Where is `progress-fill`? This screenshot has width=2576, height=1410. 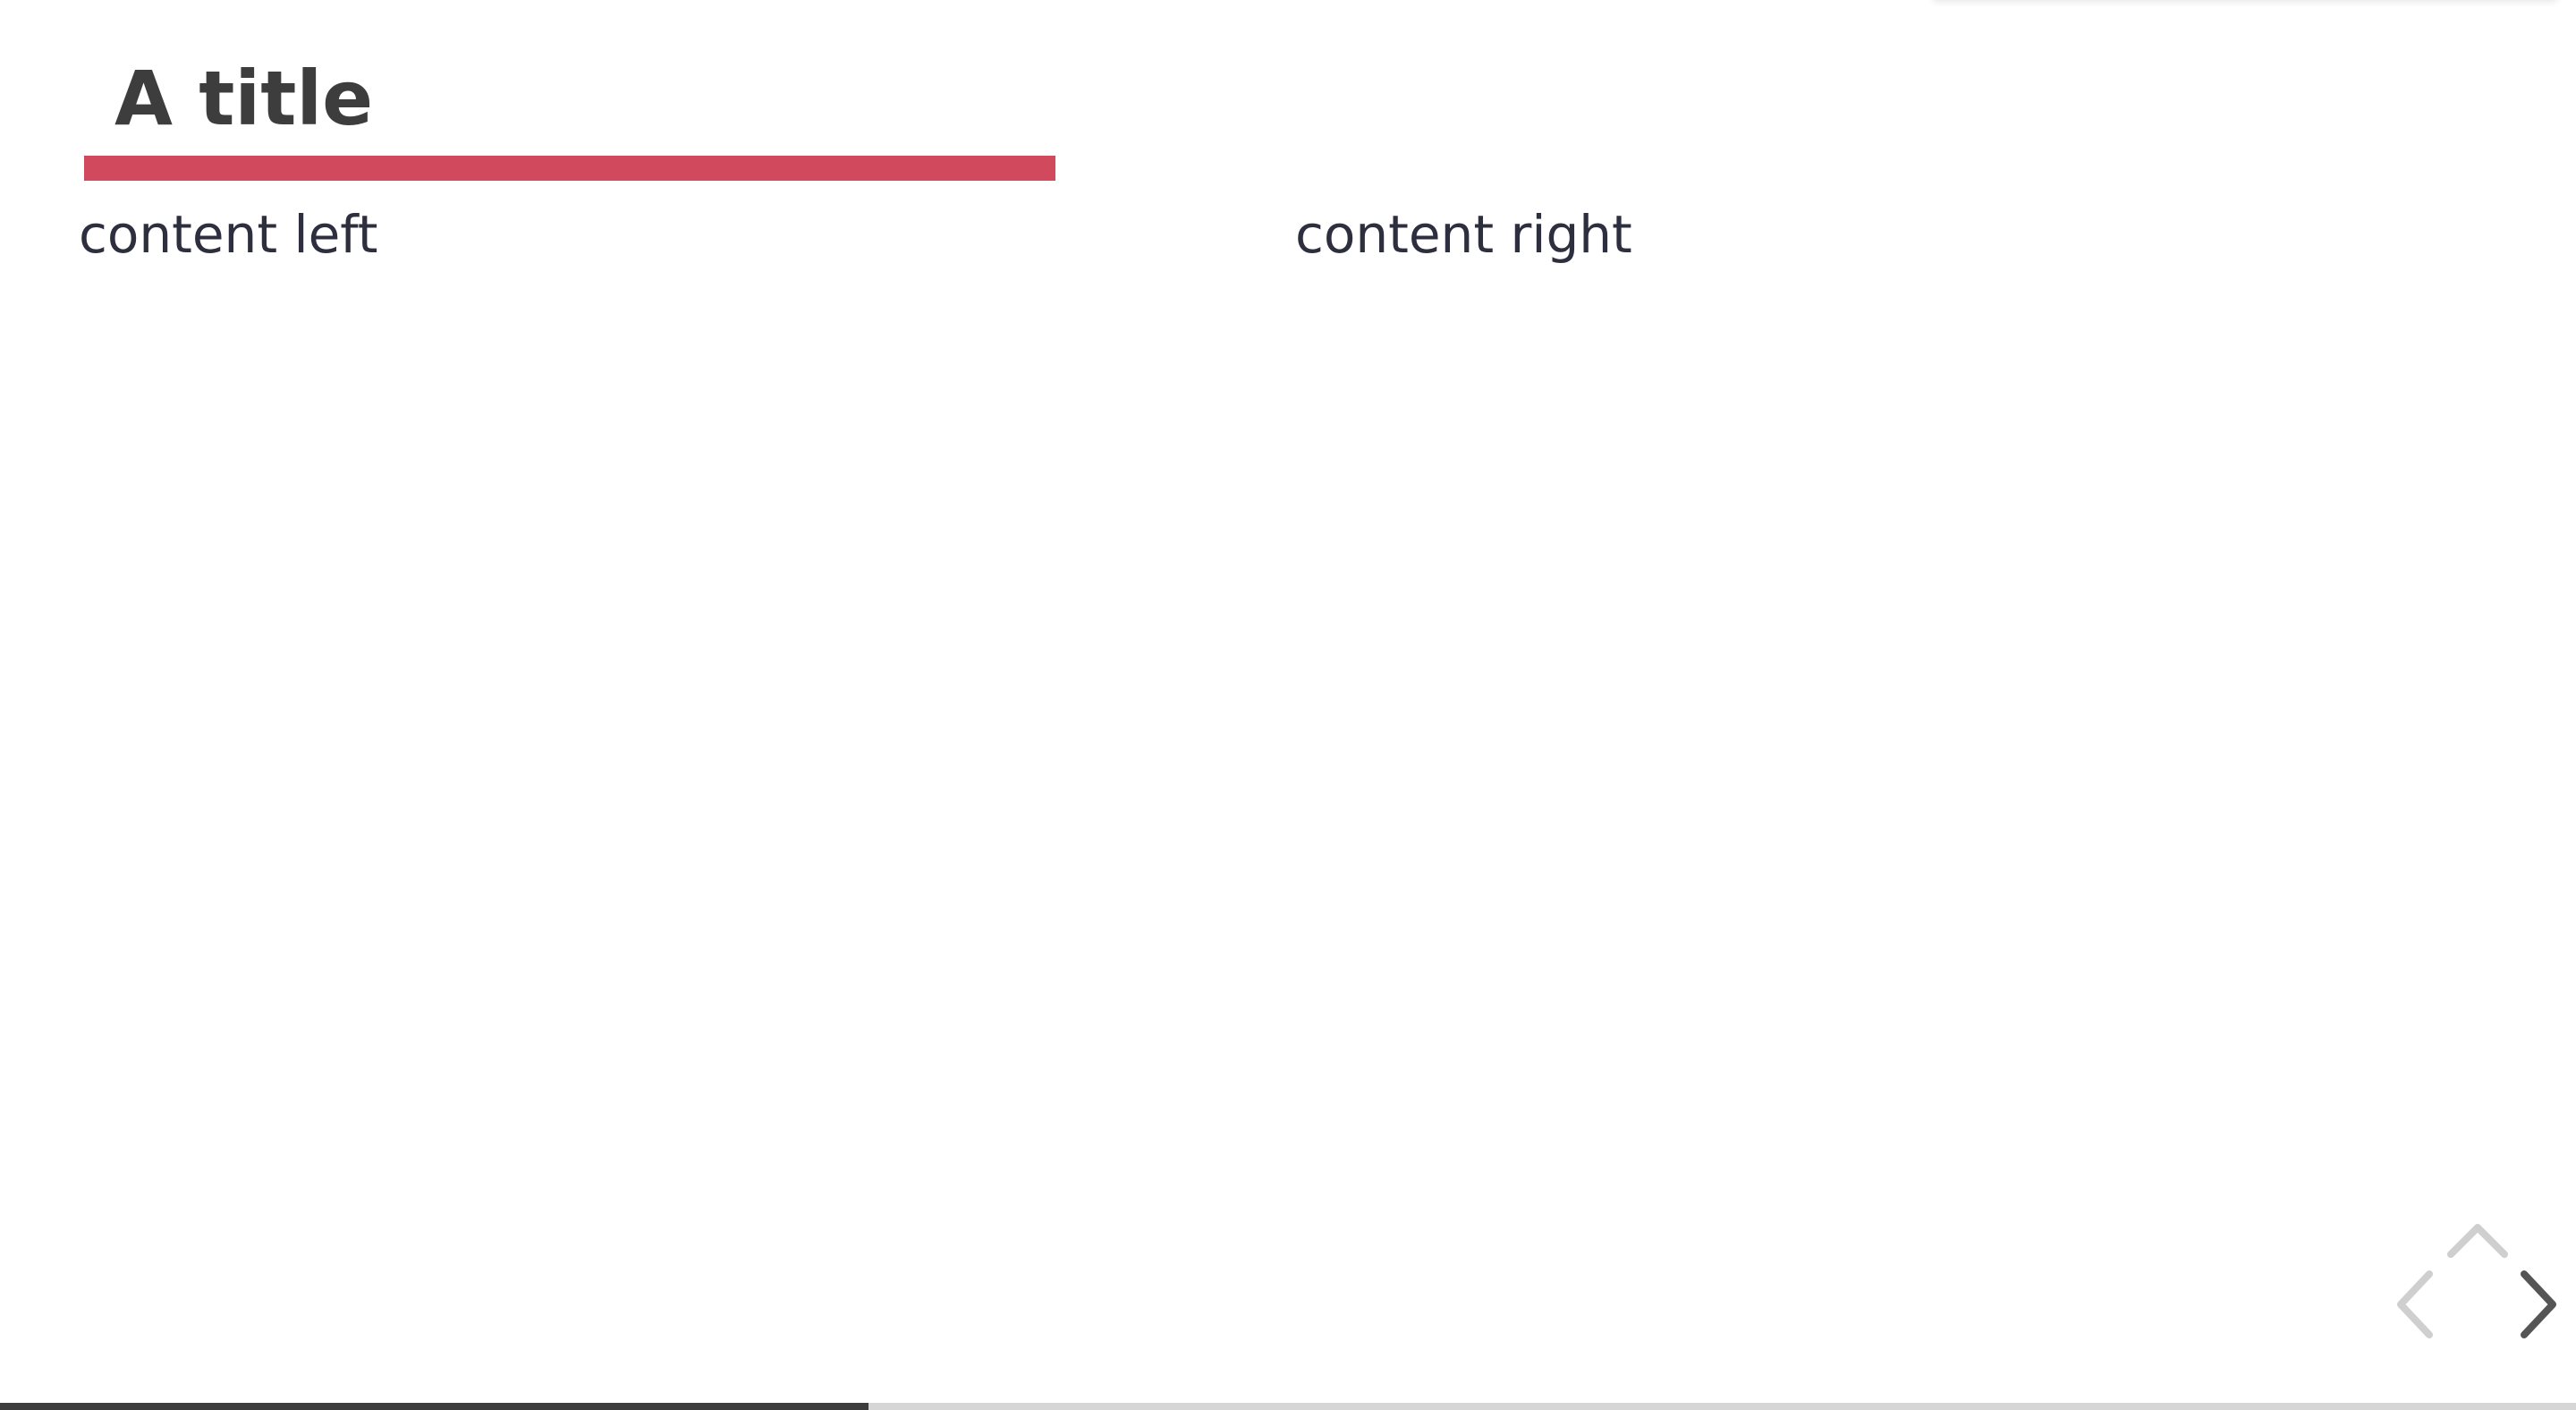
progress-fill is located at coordinates (434, 1407).